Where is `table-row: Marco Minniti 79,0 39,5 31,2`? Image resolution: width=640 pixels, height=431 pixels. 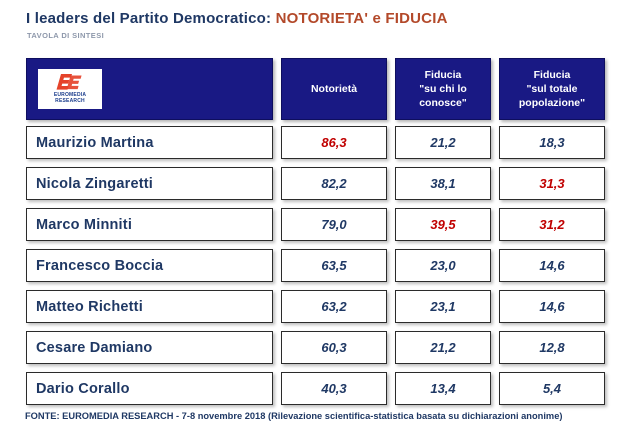
table-row: Marco Minniti 79,0 39,5 31,2 is located at coordinates (315, 224).